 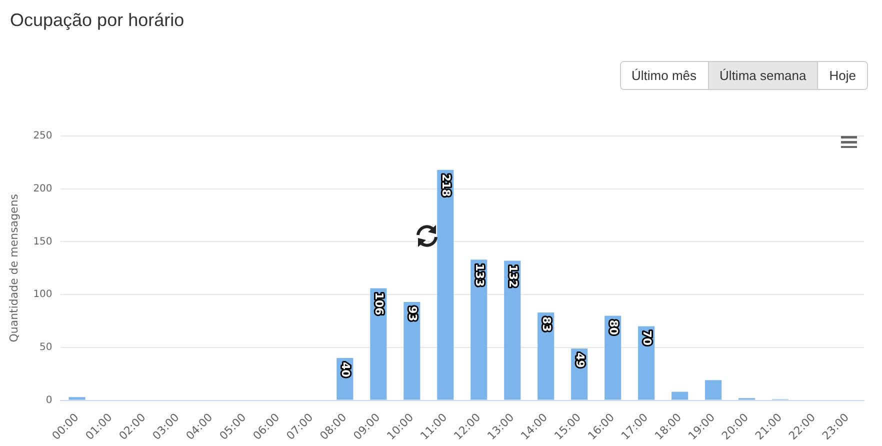 I want to click on data-label: 70, so click(x=647, y=338).